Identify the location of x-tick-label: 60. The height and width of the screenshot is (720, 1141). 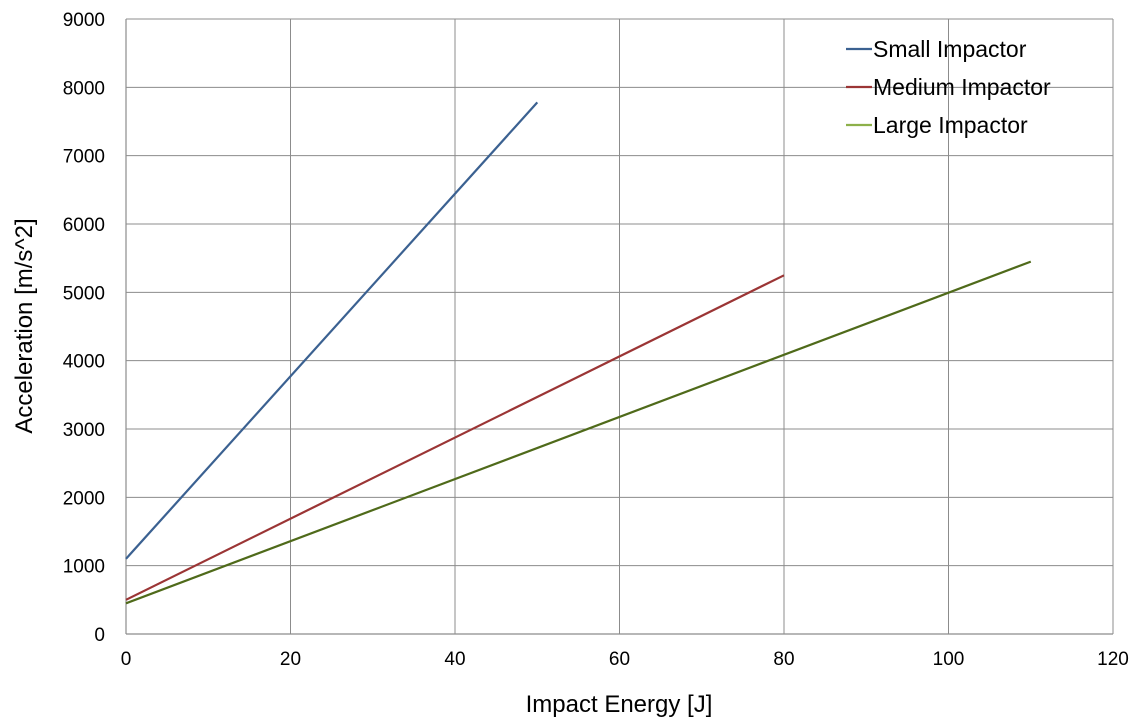
(619, 659).